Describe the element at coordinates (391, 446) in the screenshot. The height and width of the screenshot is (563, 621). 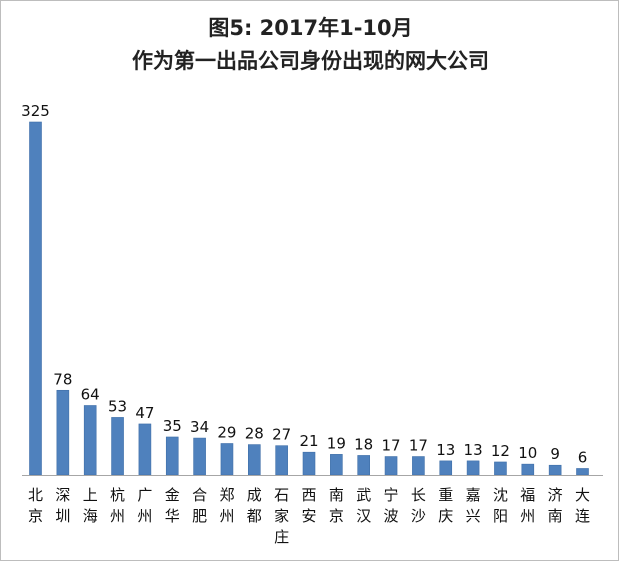
I see `value-label-宁波: 17` at that location.